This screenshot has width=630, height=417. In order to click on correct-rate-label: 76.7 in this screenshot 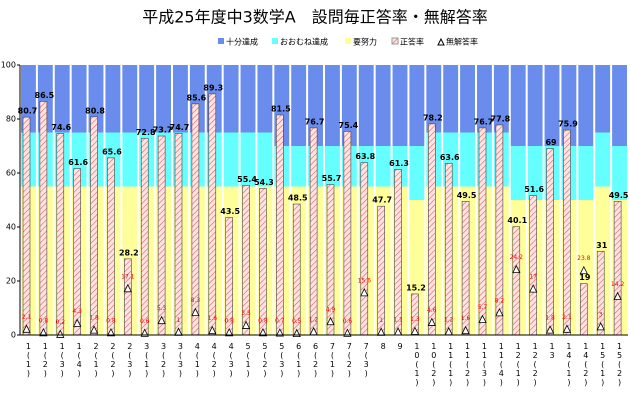, I will do `click(315, 121)`.